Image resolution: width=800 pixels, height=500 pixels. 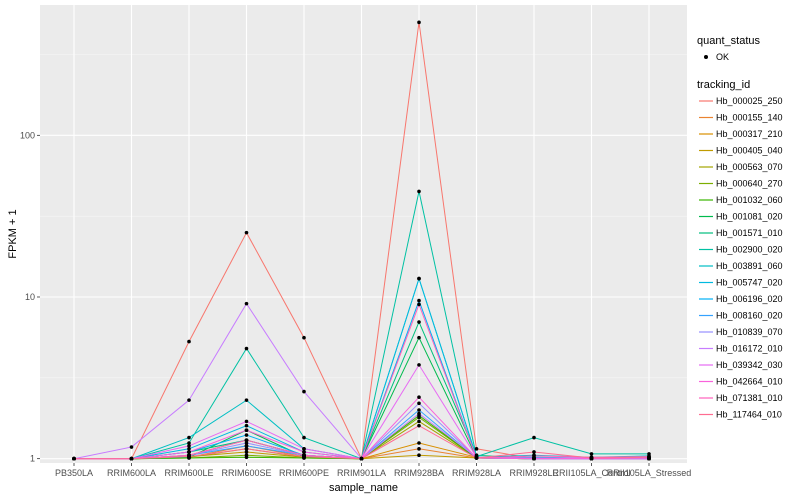 What do you see at coordinates (749, 151) in the screenshot?
I see `legend-label: Hb_000405_040` at bounding box center [749, 151].